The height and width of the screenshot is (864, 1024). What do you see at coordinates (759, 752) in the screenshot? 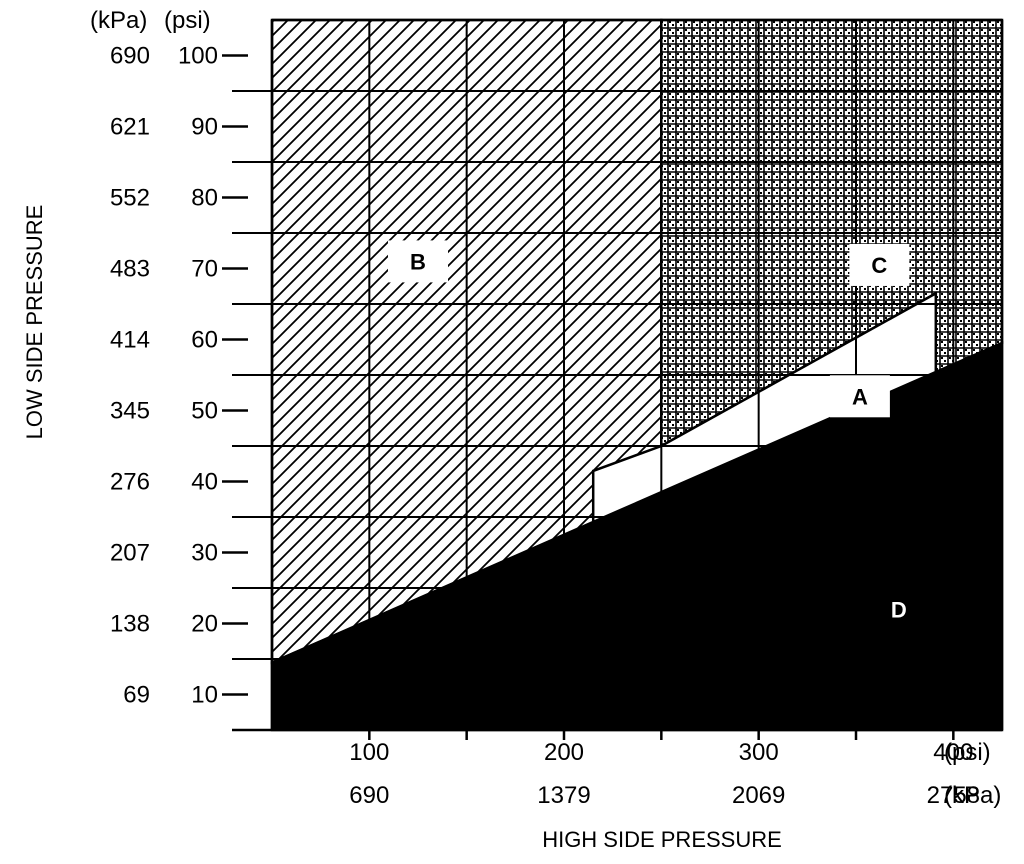
I see `x-tick-label-psi: 300` at bounding box center [759, 752].